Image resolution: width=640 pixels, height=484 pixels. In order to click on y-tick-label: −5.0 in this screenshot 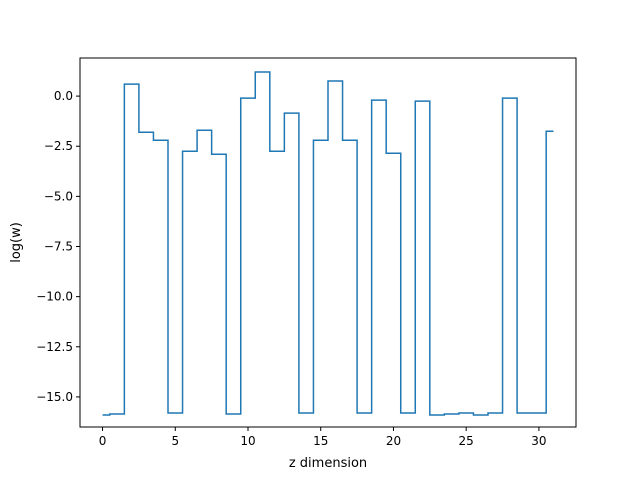, I will do `click(58, 196)`.